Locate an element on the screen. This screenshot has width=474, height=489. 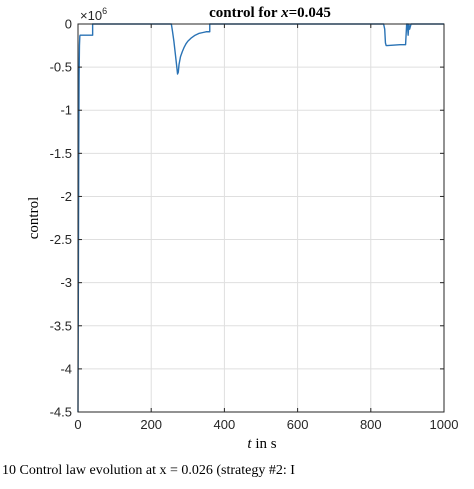
x-tick-label: 400 is located at coordinates (225, 424).